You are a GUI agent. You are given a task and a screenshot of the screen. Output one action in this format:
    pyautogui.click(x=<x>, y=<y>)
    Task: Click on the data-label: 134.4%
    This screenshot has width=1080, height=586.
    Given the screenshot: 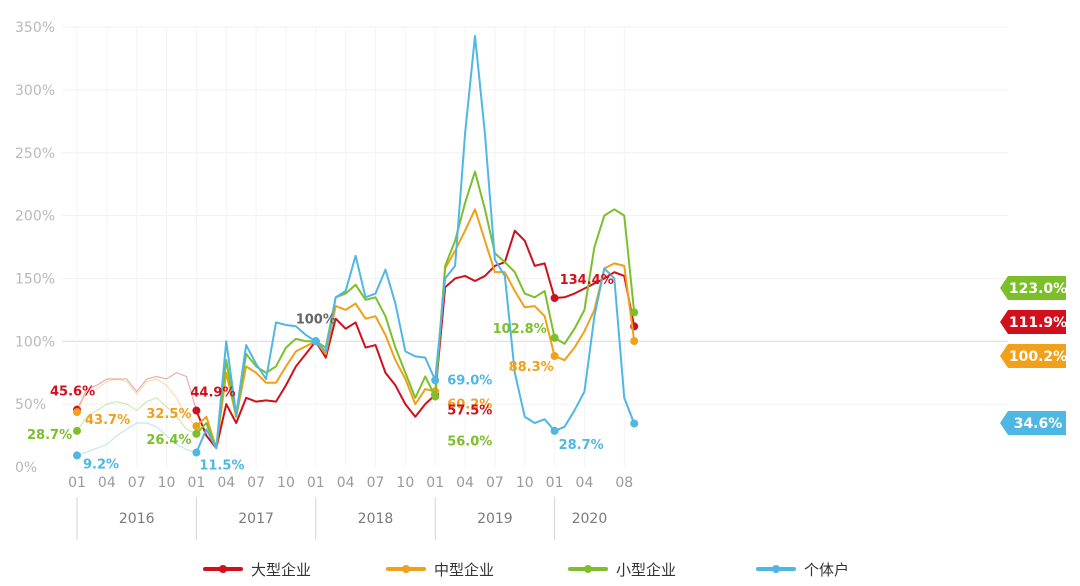 What is the action you would take?
    pyautogui.click(x=587, y=280)
    